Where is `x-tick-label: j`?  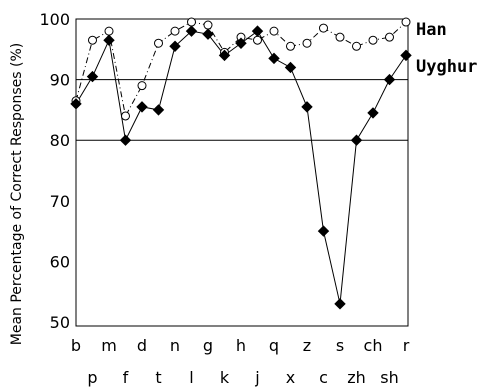 x-tick-label: j is located at coordinates (256, 377).